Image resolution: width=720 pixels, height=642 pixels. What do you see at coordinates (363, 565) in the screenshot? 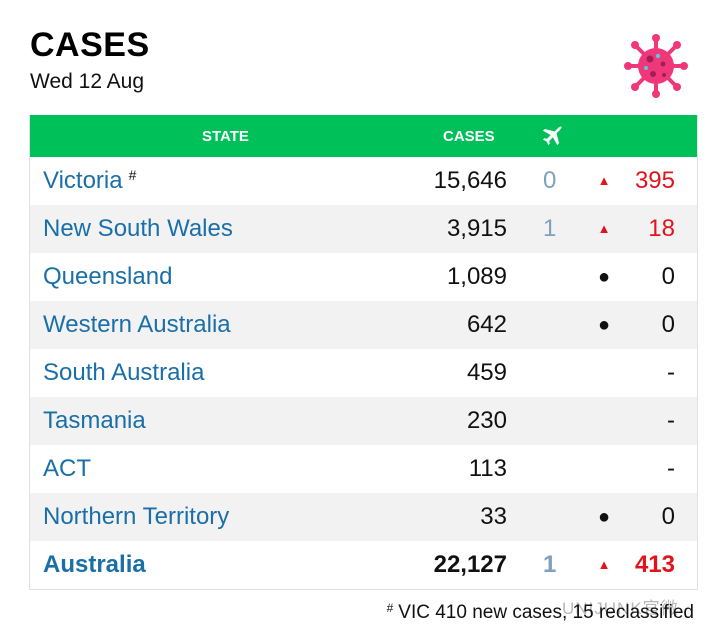
I see `total-row: Australia 22,127 1 ▲ 413` at bounding box center [363, 565].